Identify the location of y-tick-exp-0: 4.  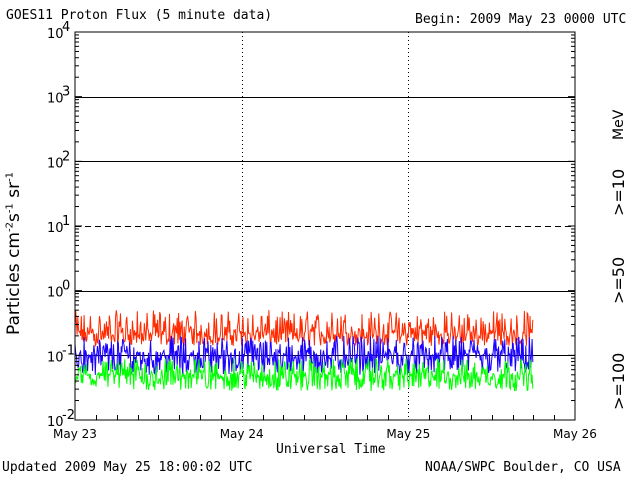
(66, 27).